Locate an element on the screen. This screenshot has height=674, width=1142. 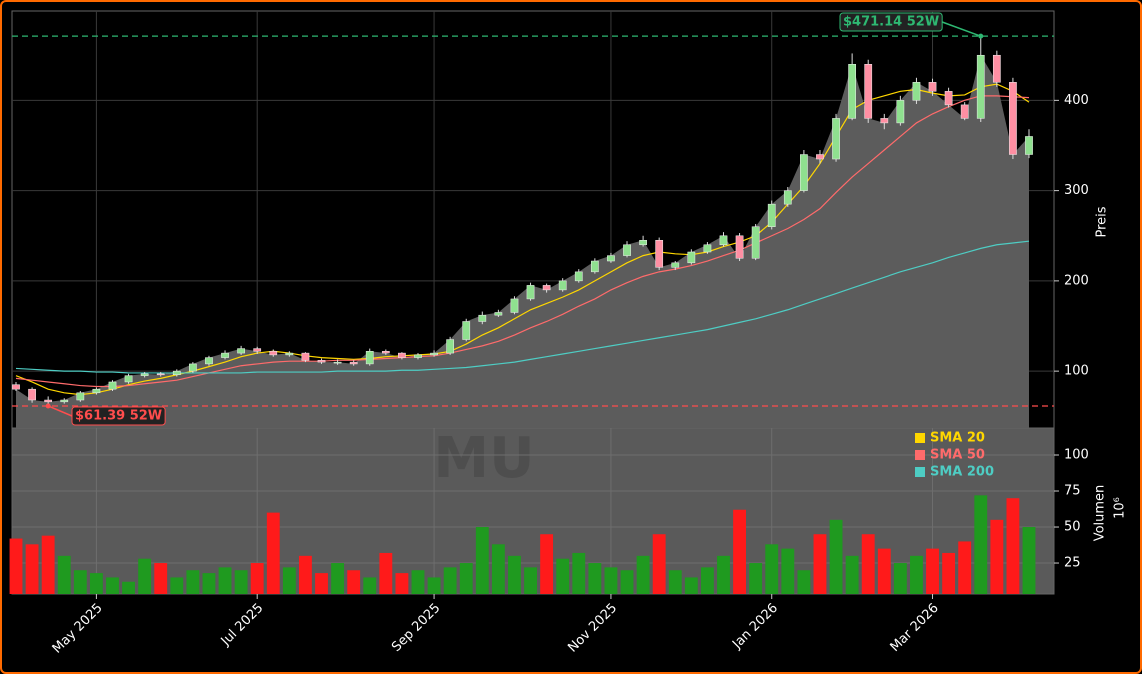
y-tick-label: 50 is located at coordinates (1072, 527).